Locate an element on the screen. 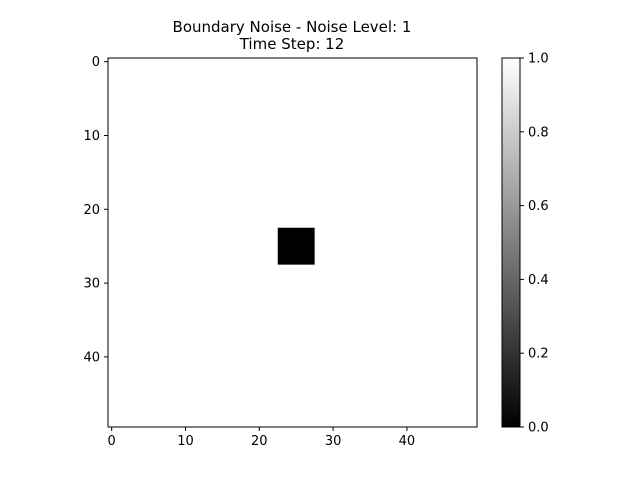  x-tick-label: 0 is located at coordinates (112, 441).